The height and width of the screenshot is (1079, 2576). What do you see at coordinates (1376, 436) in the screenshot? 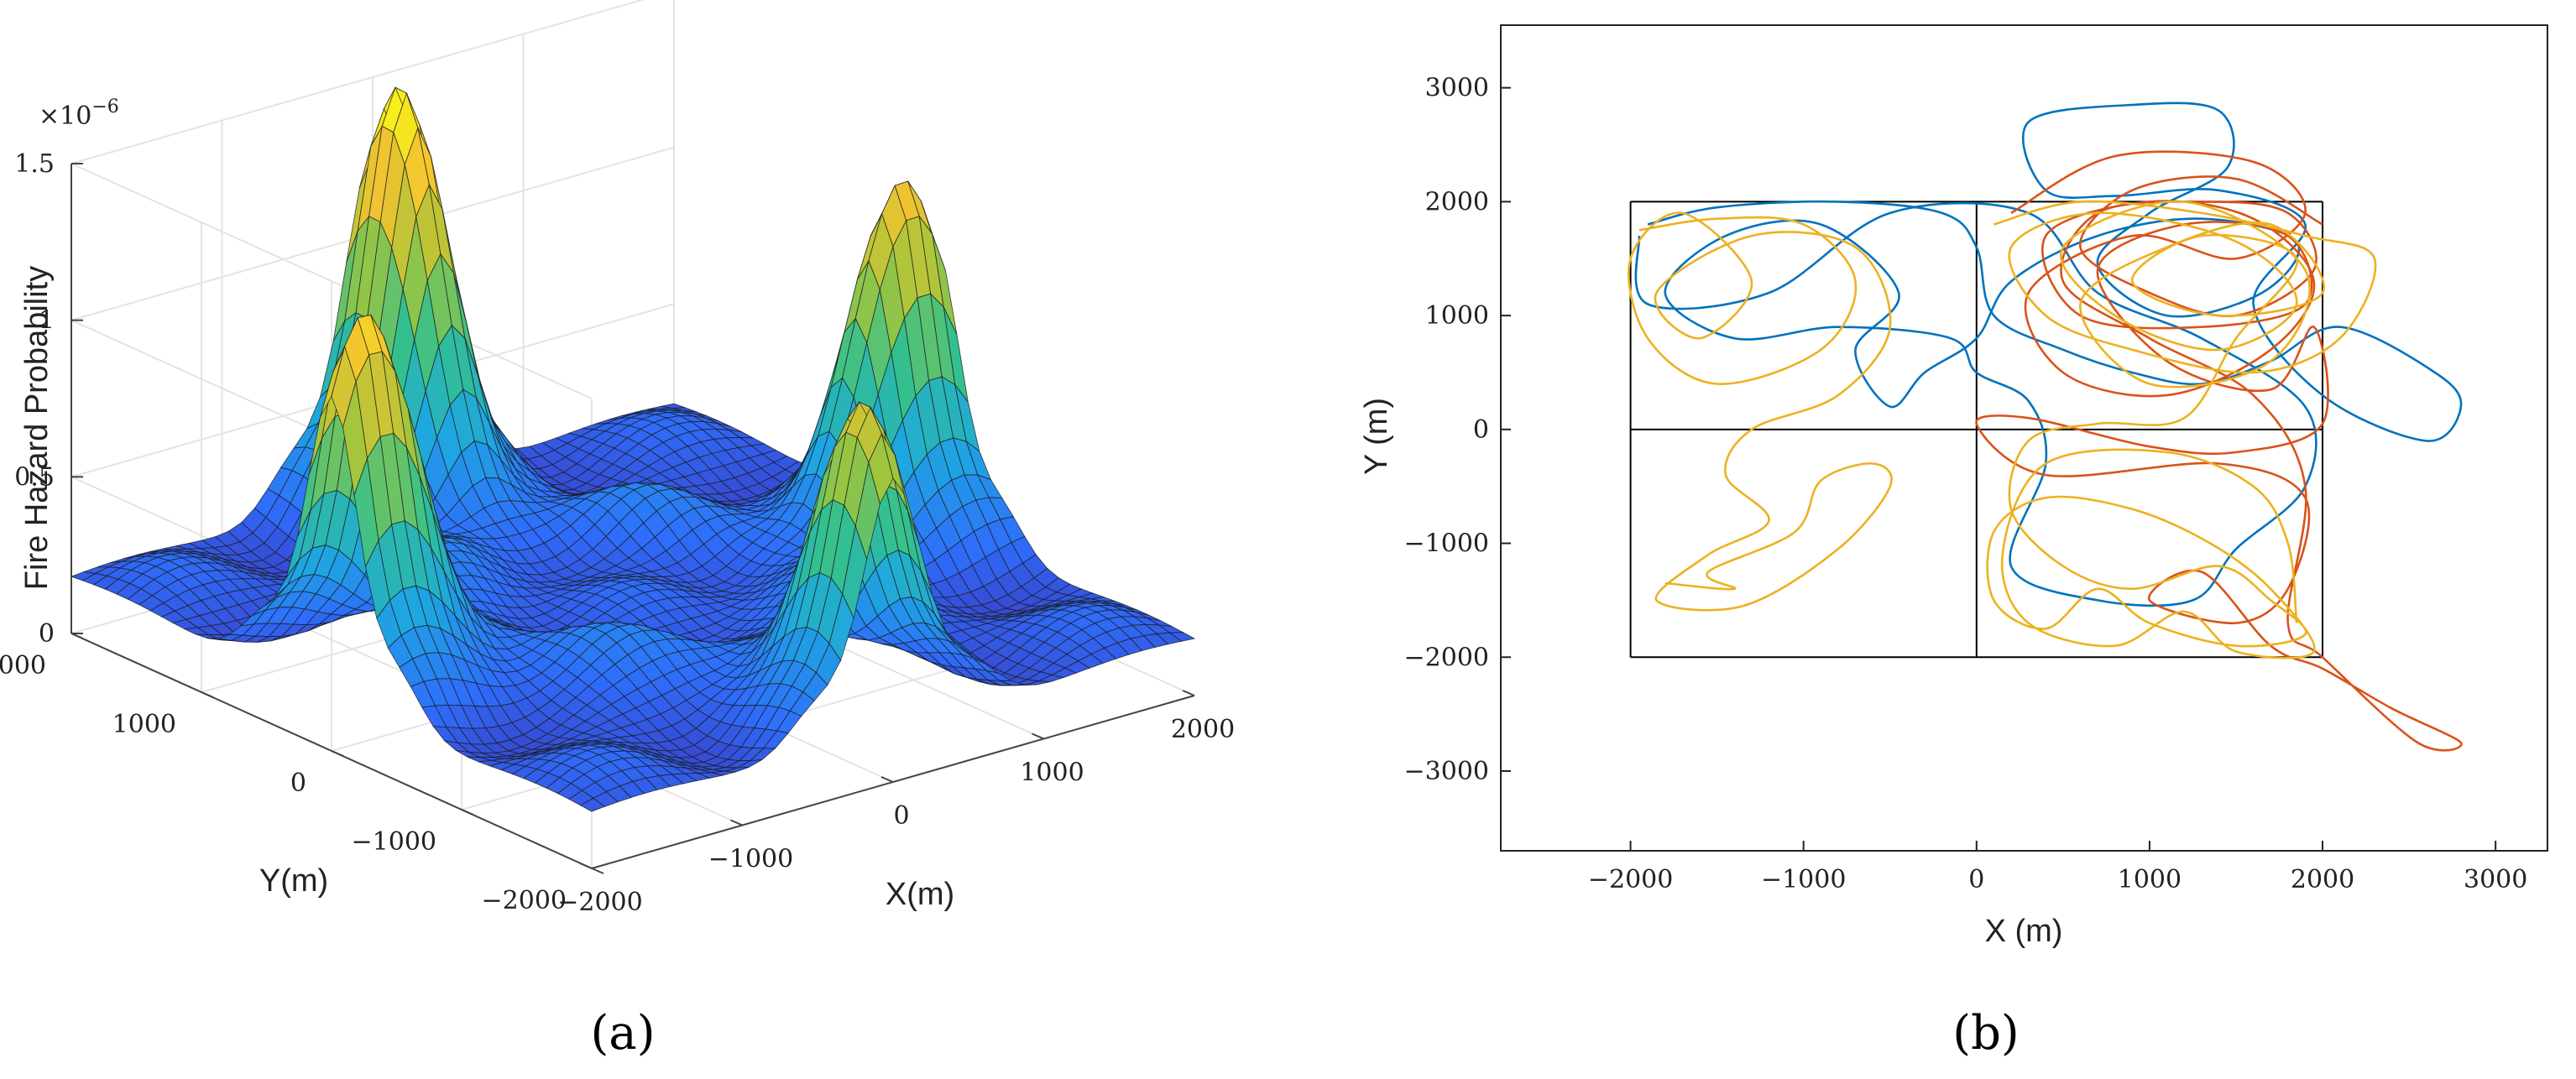
I see `y-axis-label: Y (m)` at bounding box center [1376, 436].